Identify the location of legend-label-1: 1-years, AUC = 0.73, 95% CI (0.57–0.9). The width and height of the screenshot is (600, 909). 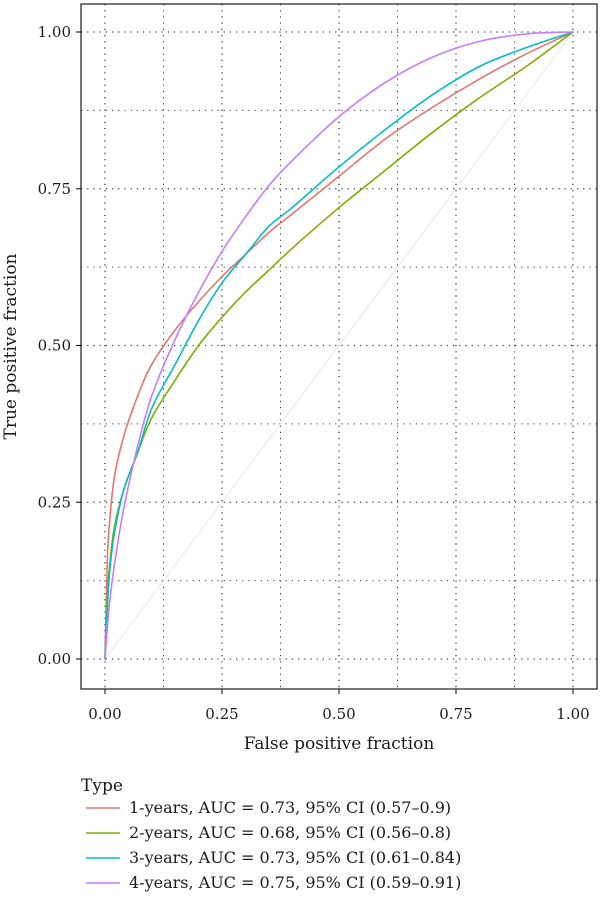
(290, 807).